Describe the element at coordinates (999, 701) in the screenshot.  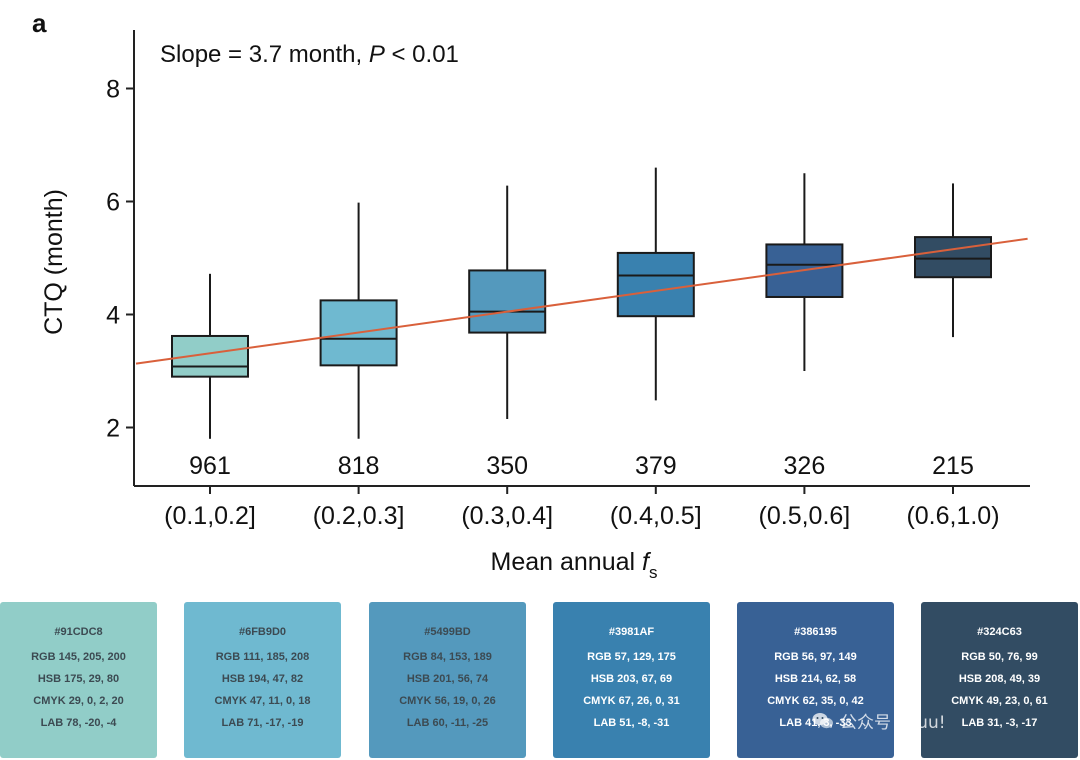
I see `swatch-cmyk: CMYK 49, 23, 0, 61` at that location.